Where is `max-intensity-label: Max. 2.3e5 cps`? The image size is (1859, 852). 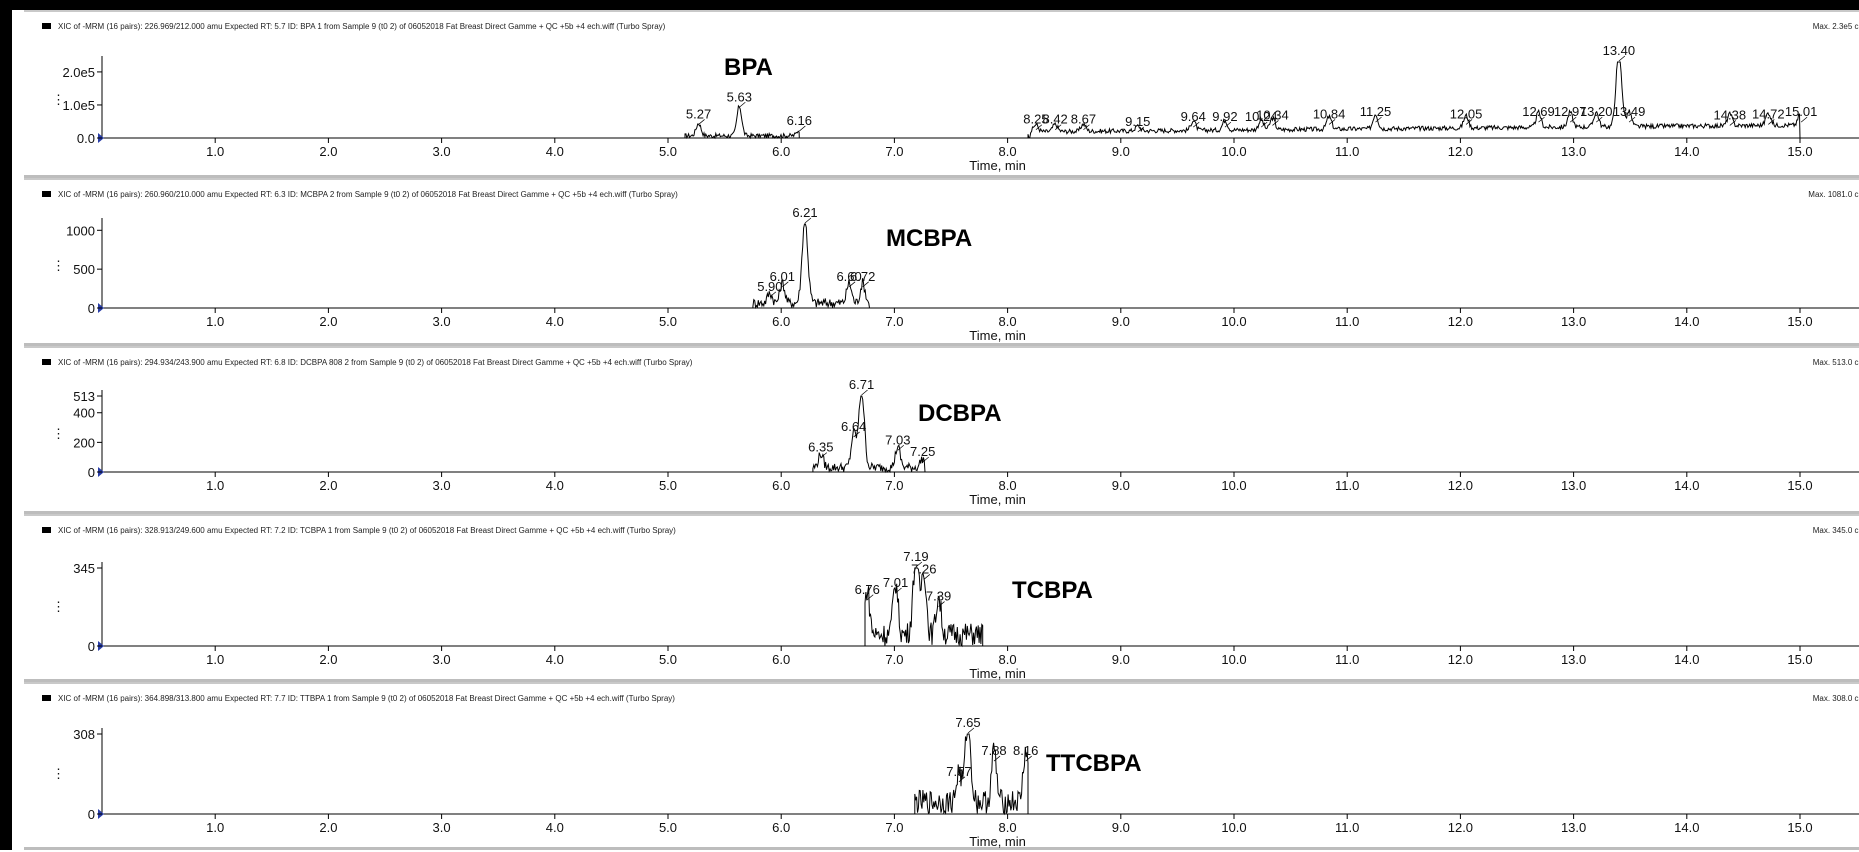
max-intensity-label: Max. 2.3e5 cps is located at coordinates (1836, 26).